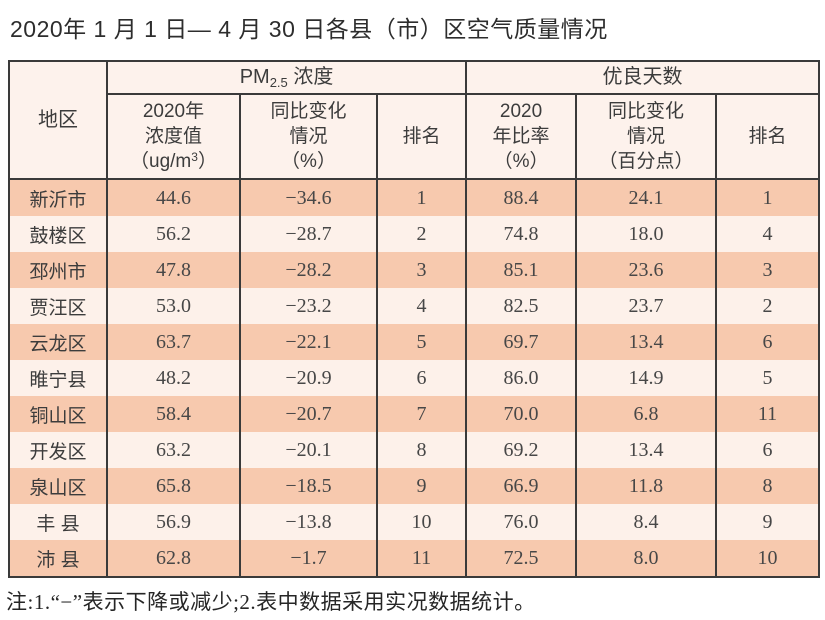 Image resolution: width=825 pixels, height=620 pixels. I want to click on good-days-label: 优良天数, so click(642, 77).